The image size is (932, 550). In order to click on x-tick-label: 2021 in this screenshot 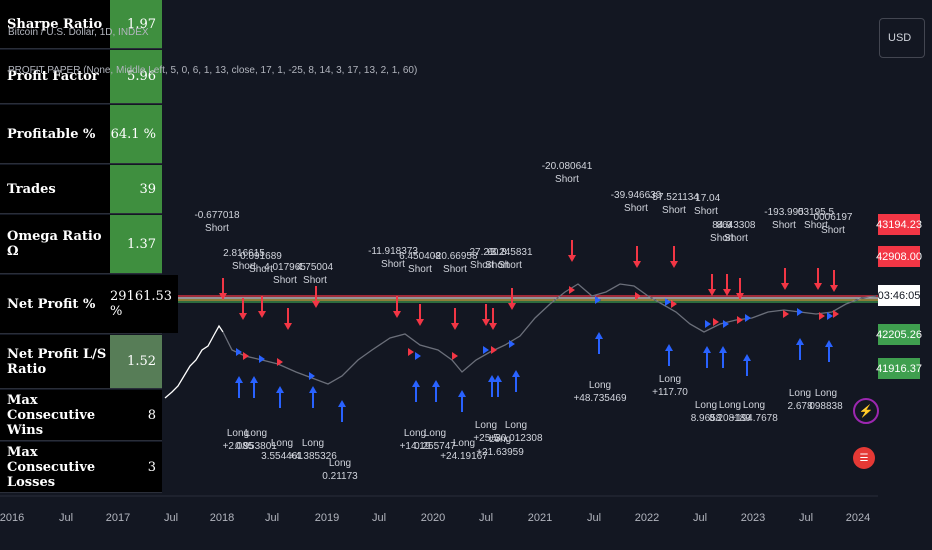, I will do `click(540, 518)`.